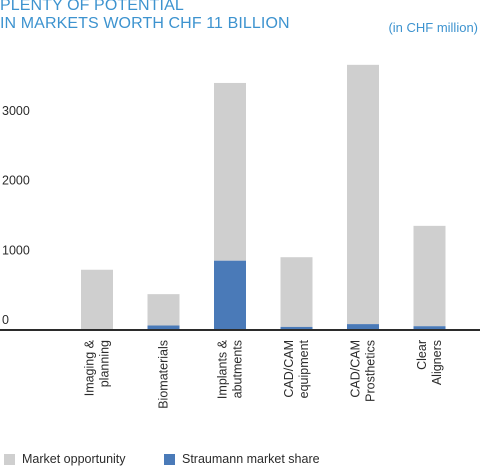  Describe the element at coordinates (74, 459) in the screenshot. I see `legend-label-opportunity: Market opportunity` at that location.